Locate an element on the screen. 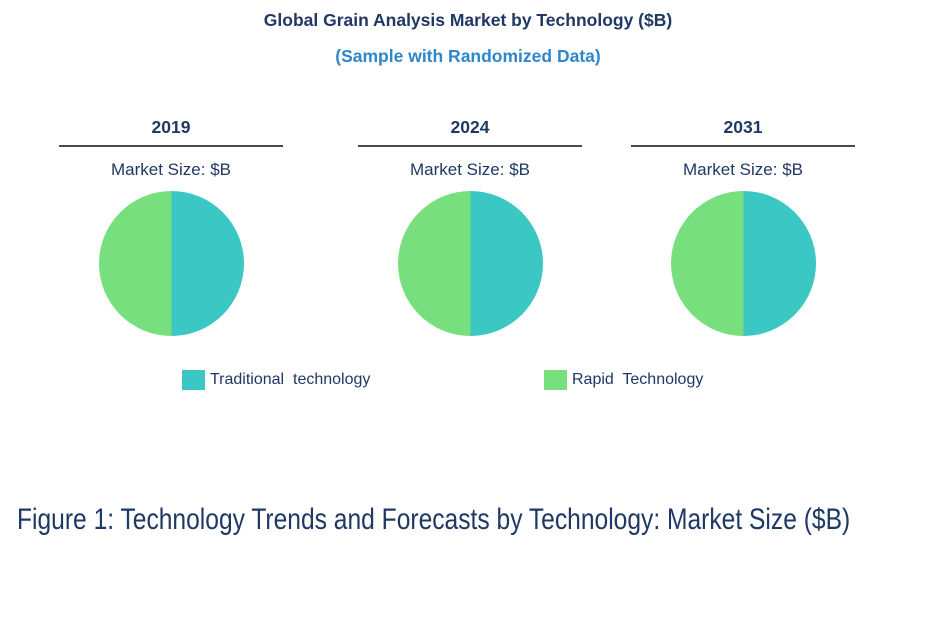 Image resolution: width=936 pixels, height=621 pixels. legend-item-rapid: Rapid Technology is located at coordinates (623, 380).